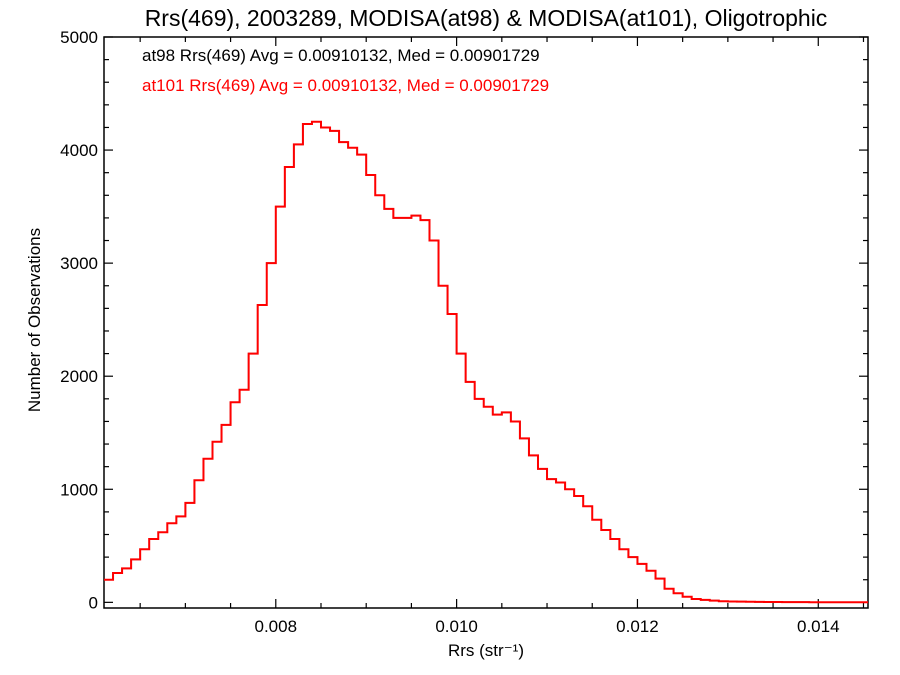 The image size is (900, 675). What do you see at coordinates (456, 626) in the screenshot?
I see `x-tick-label: 0.010` at bounding box center [456, 626].